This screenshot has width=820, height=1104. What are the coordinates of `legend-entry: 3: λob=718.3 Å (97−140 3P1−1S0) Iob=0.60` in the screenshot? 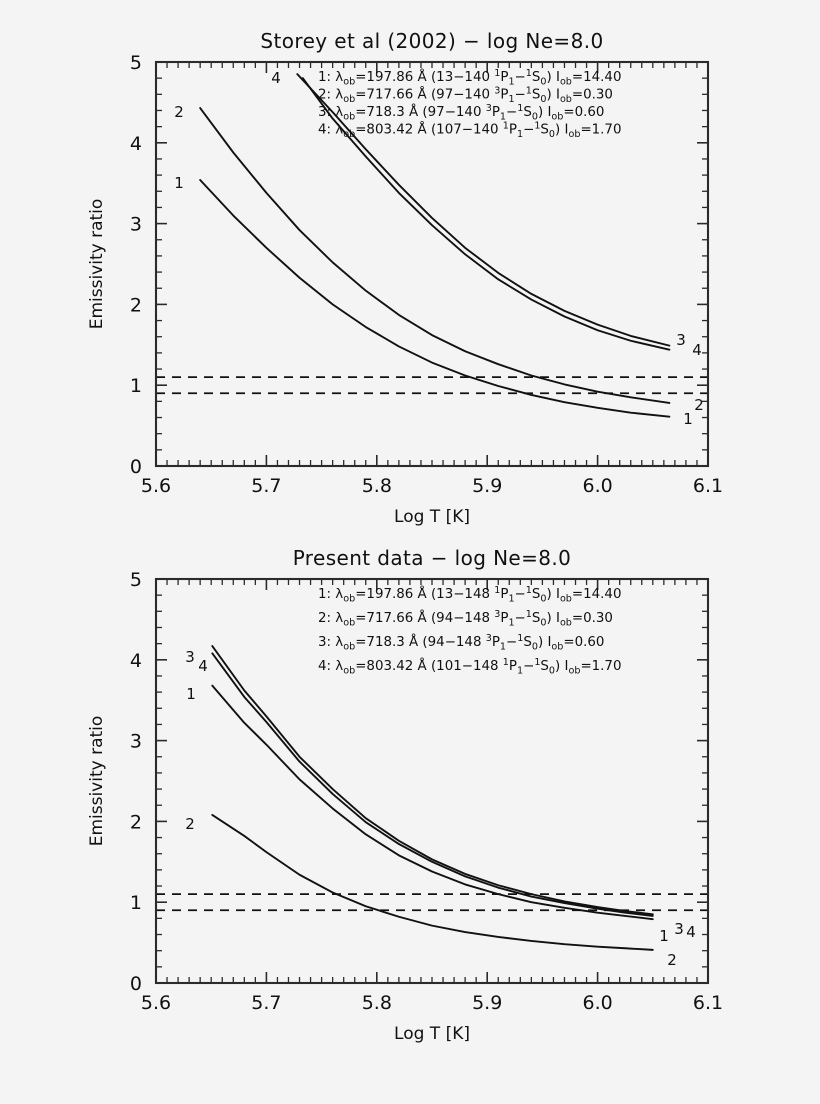 It's located at (461, 112).